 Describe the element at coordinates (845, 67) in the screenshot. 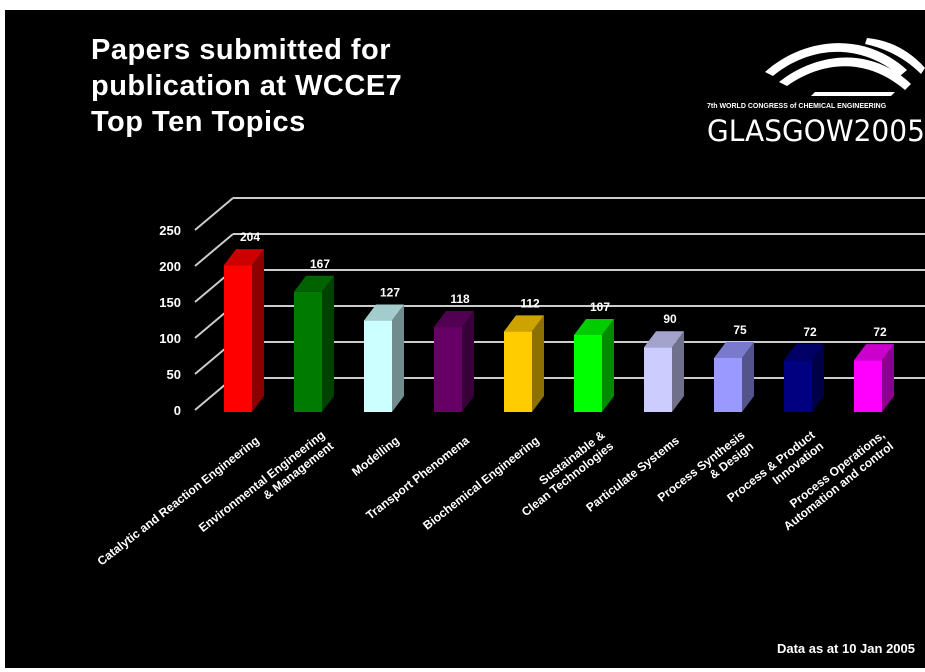

I see `logo-arcs-icon` at that location.